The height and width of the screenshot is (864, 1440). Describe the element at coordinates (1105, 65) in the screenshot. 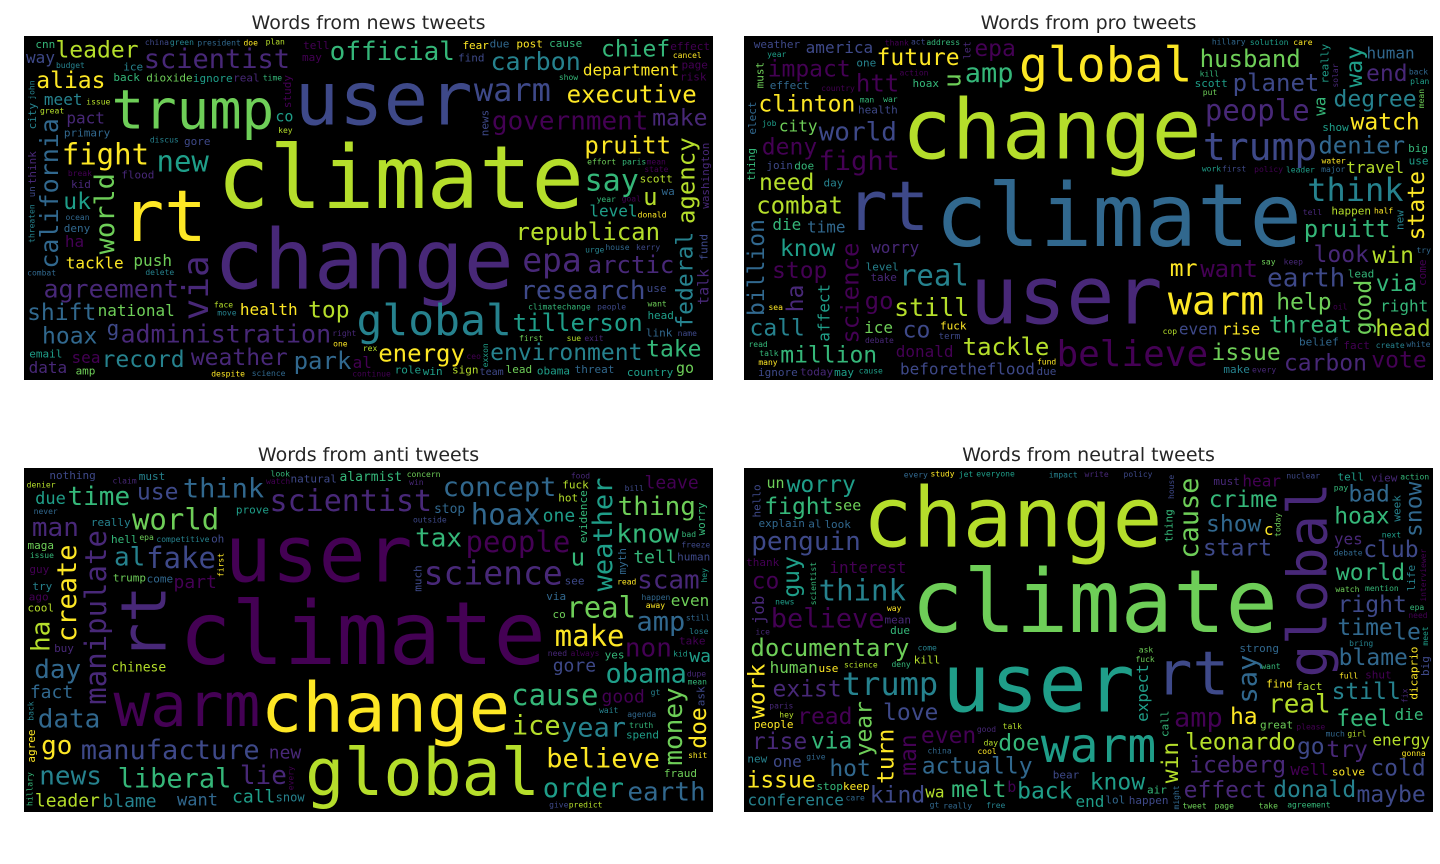

I see `word-global: global` at that location.